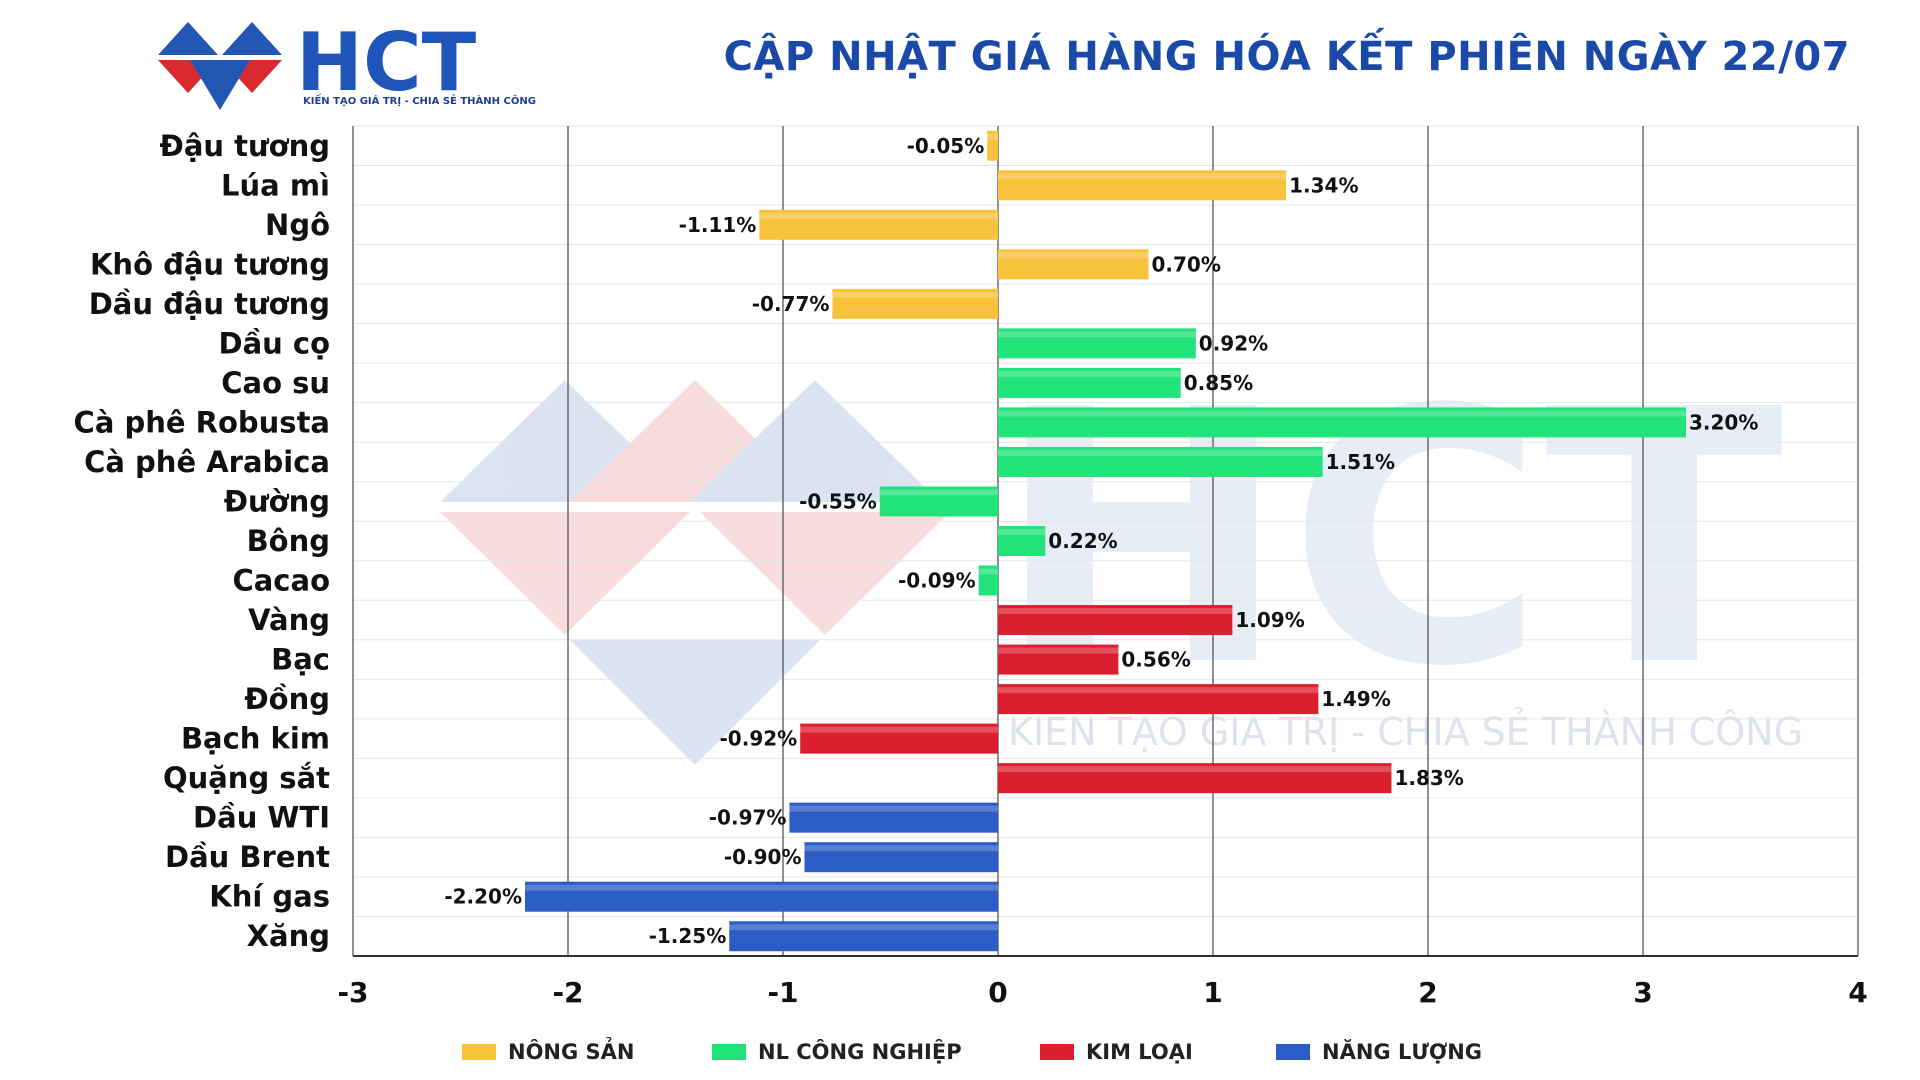 This screenshot has width=1920, height=1080. Describe the element at coordinates (1428, 778) in the screenshot. I see `data-label: 1.83%` at that location.